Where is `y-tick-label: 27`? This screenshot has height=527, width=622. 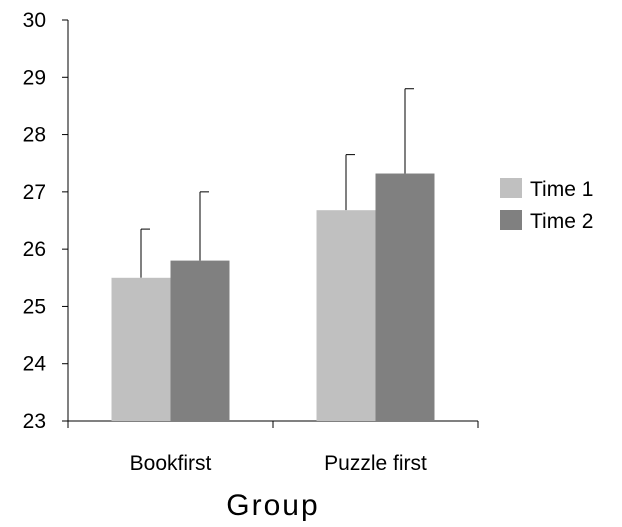
y-tick-label: 27 is located at coordinates (34, 192).